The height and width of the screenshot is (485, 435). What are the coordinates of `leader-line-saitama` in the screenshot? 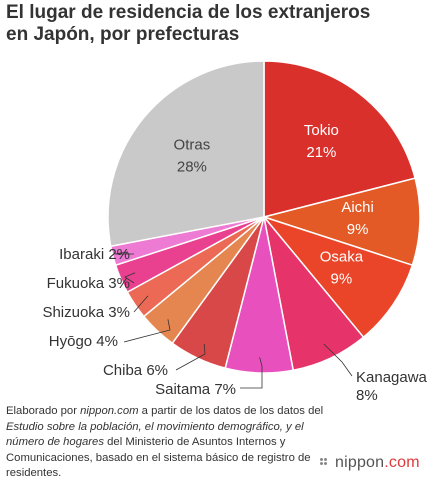 It's located at (251, 373).